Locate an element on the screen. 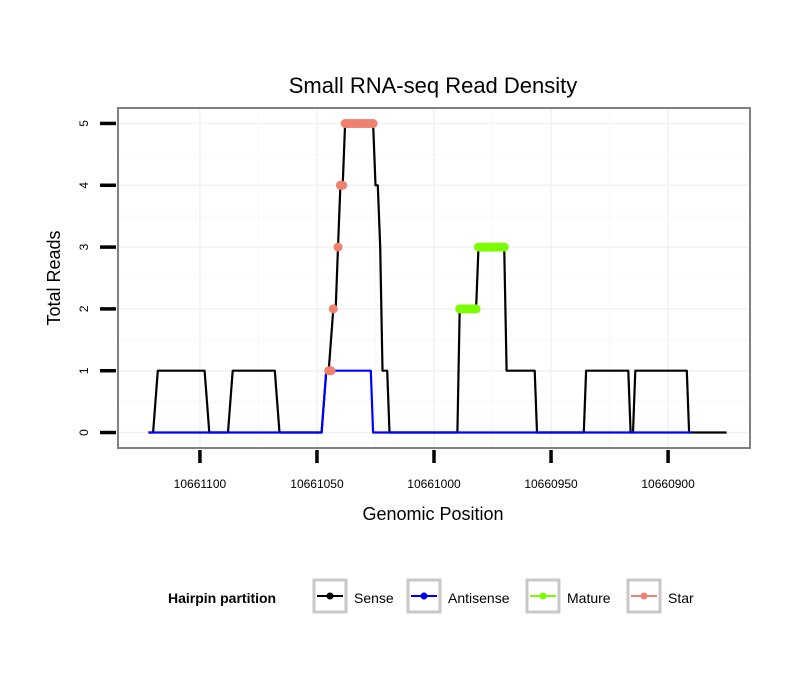 This screenshot has width=810, height=690. legend-entry-mature: Mature is located at coordinates (568, 596).